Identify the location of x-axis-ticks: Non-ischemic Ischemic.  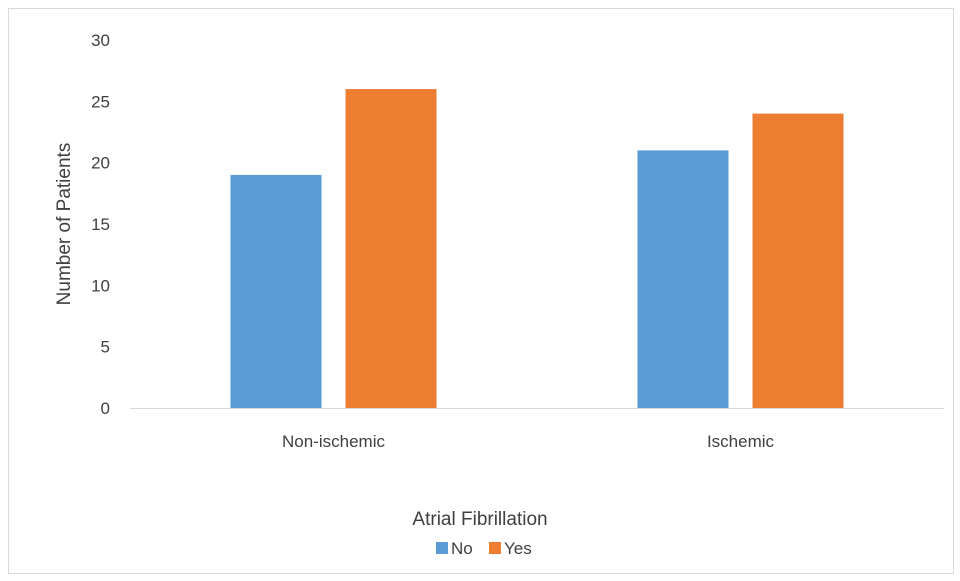
(528, 441).